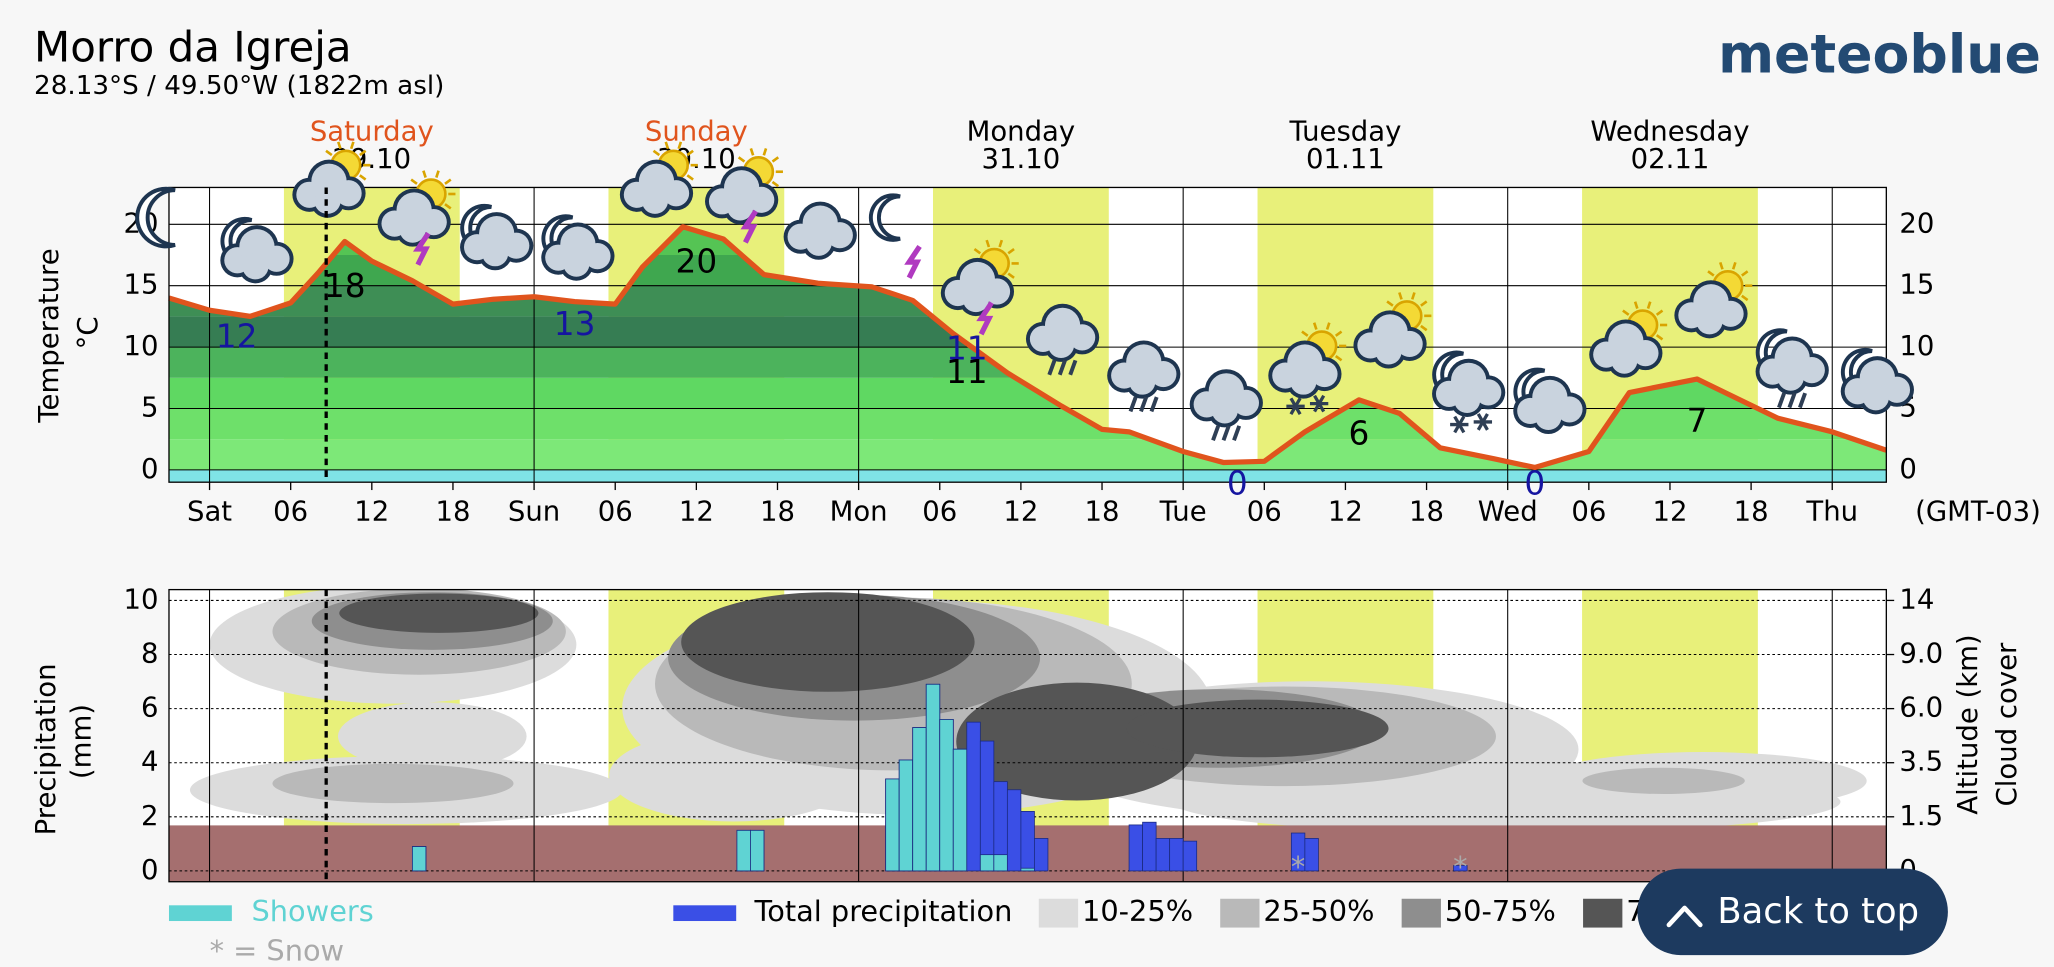 This screenshot has height=967, width=2054. What do you see at coordinates (141, 599) in the screenshot?
I see `y-tick-label: 10` at bounding box center [141, 599].